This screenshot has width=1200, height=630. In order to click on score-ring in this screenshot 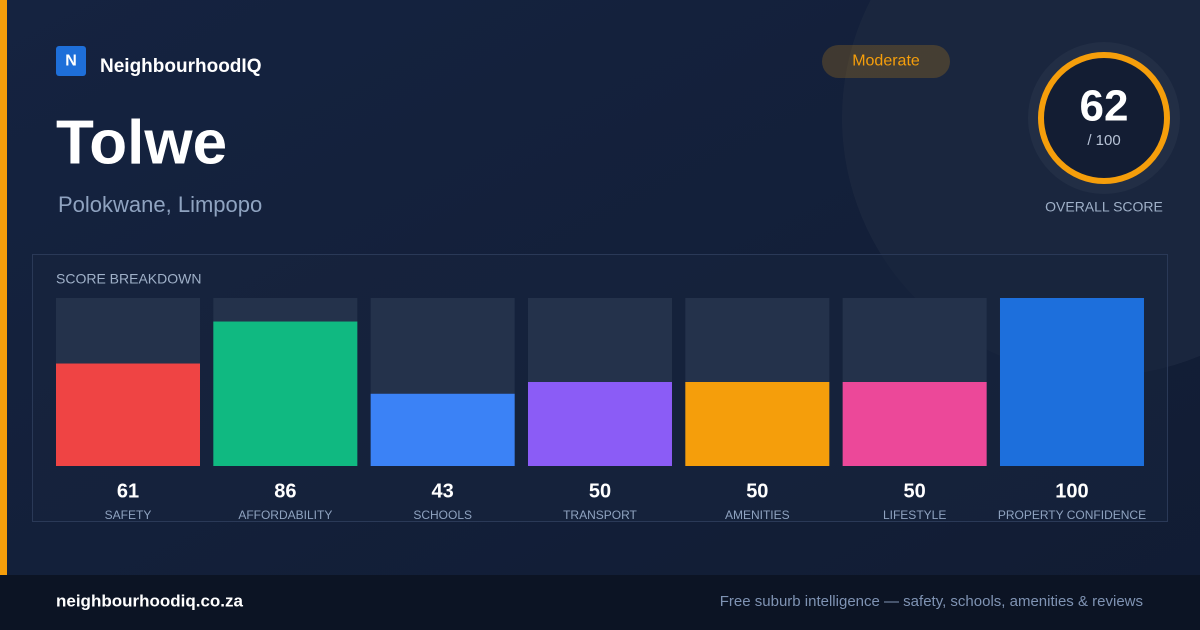, I will do `click(1104, 118)`.